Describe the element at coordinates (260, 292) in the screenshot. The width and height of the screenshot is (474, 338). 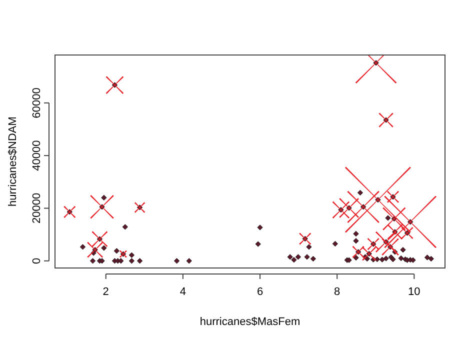
I see `x-tick-label: 6` at that location.